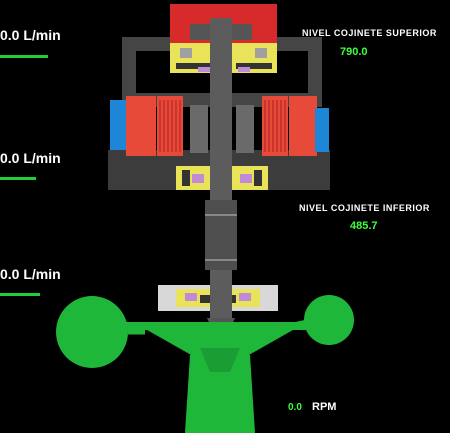  I want to click on spiral-case-left, so click(92, 332).